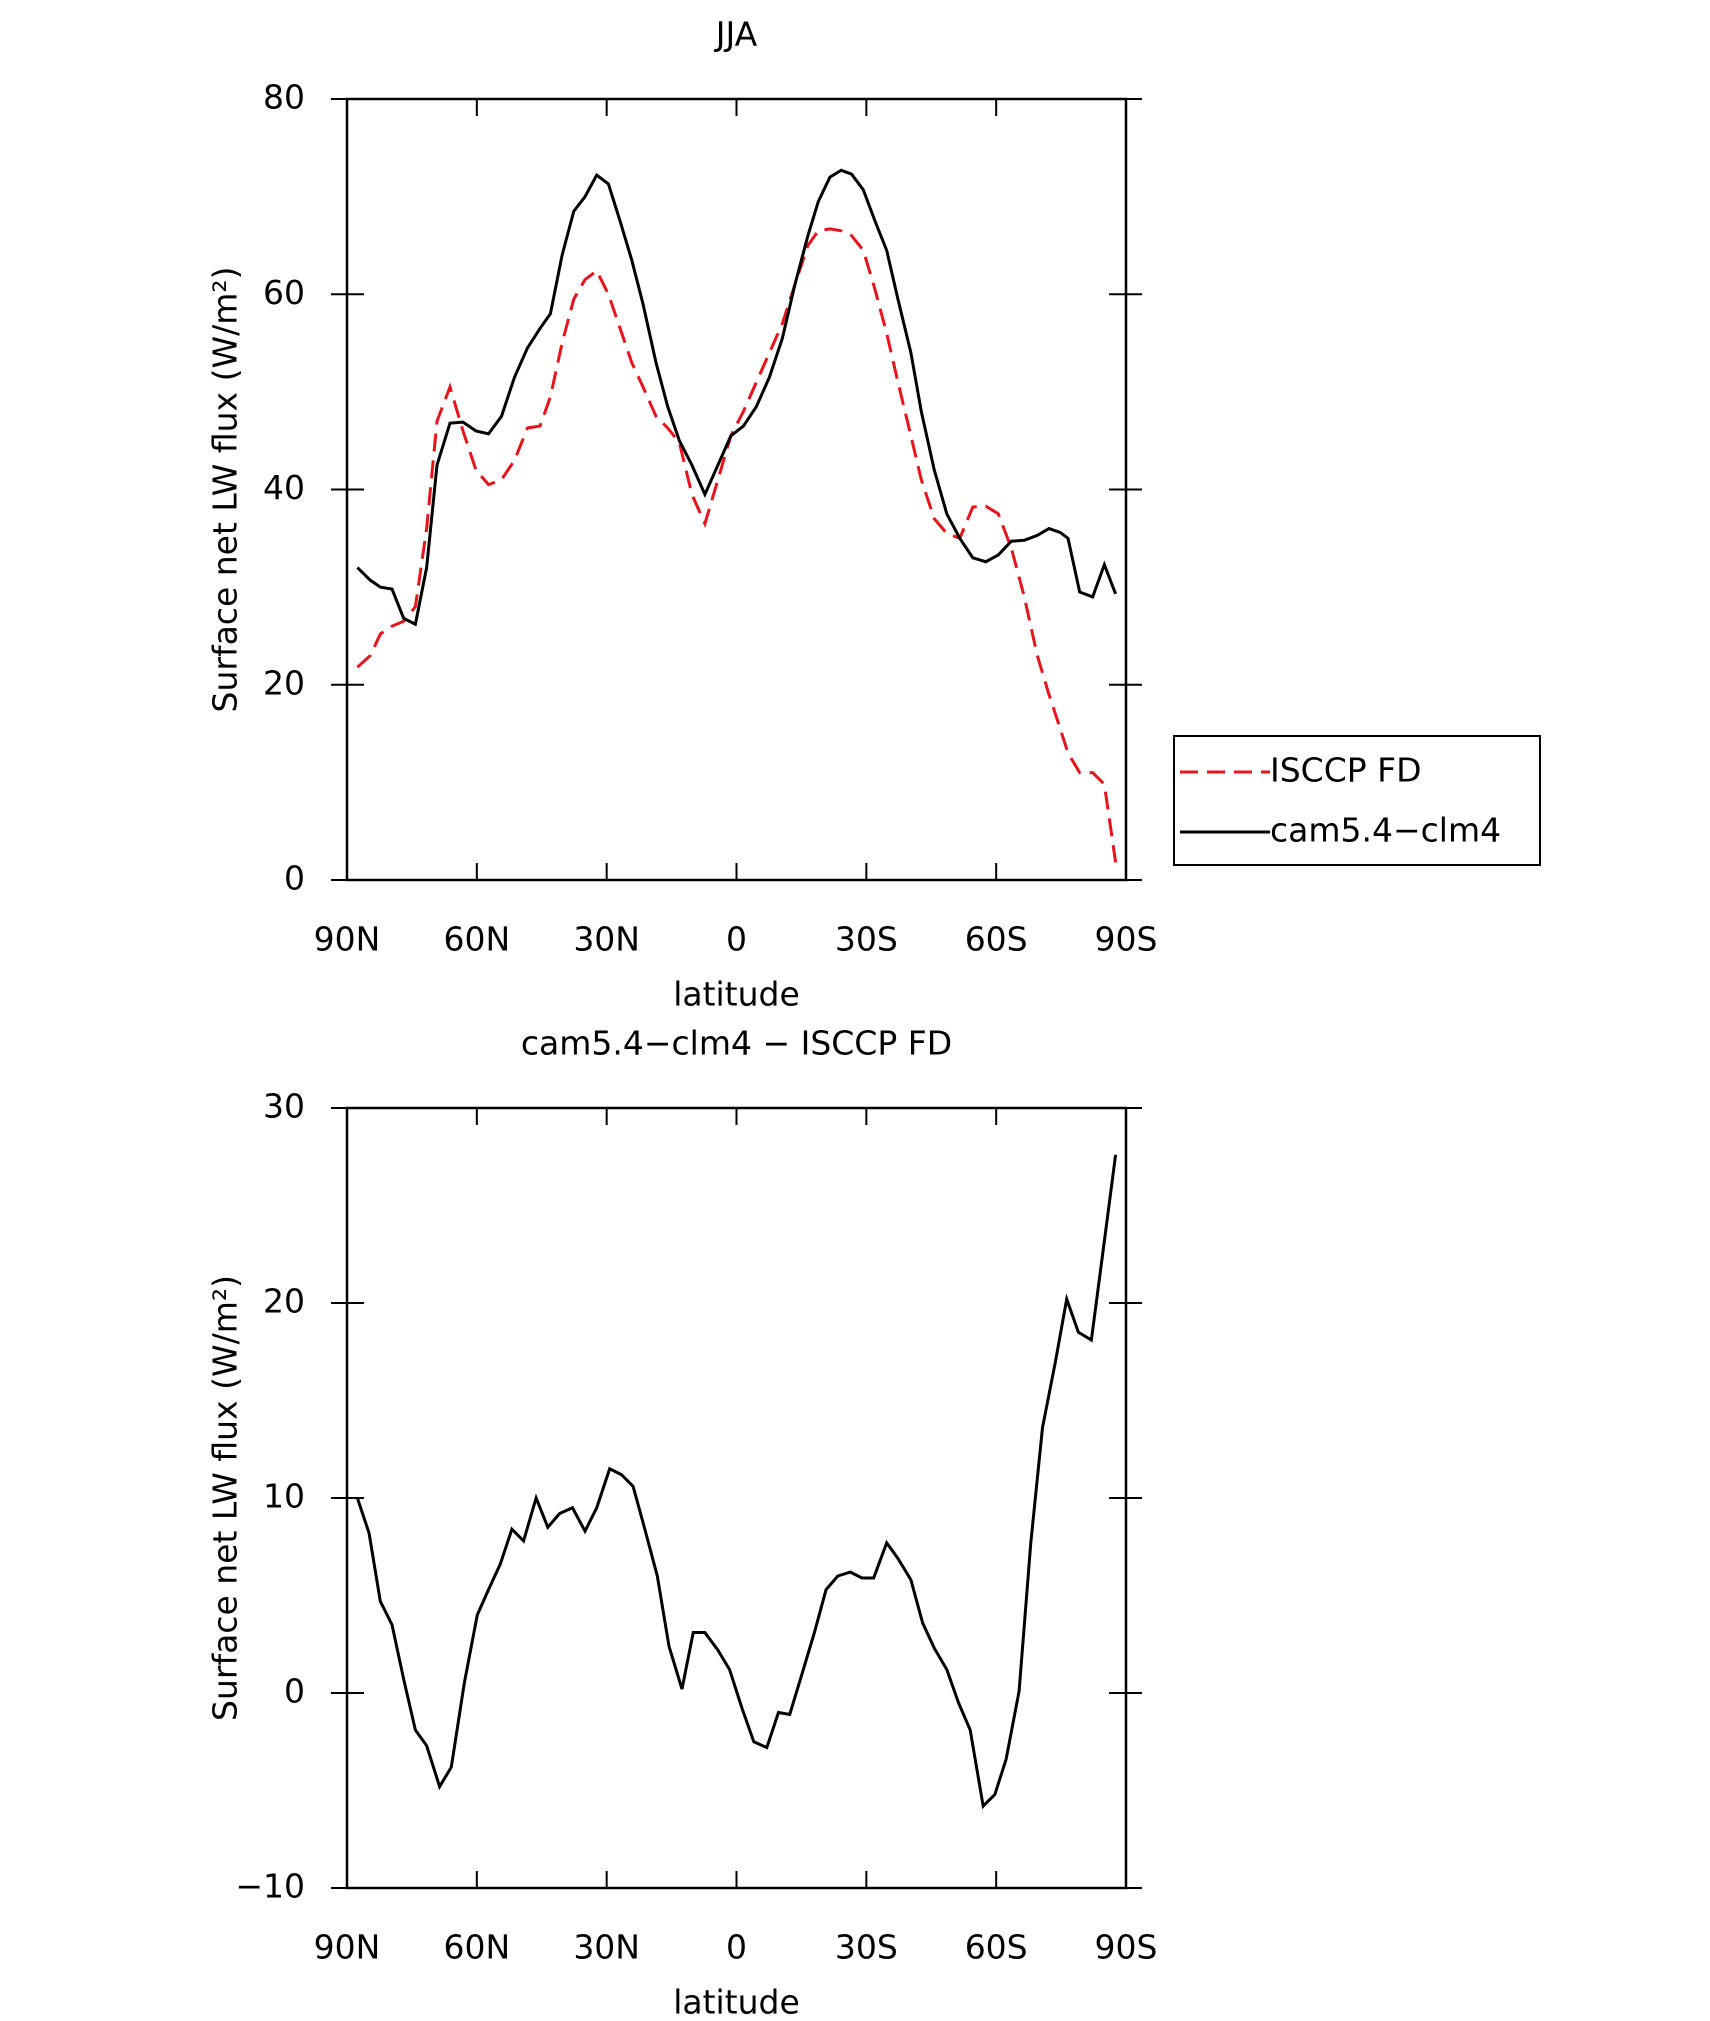 The height and width of the screenshot is (2021, 1710). Describe the element at coordinates (1346, 770) in the screenshot. I see `legend-label: ISCCP FD` at that location.